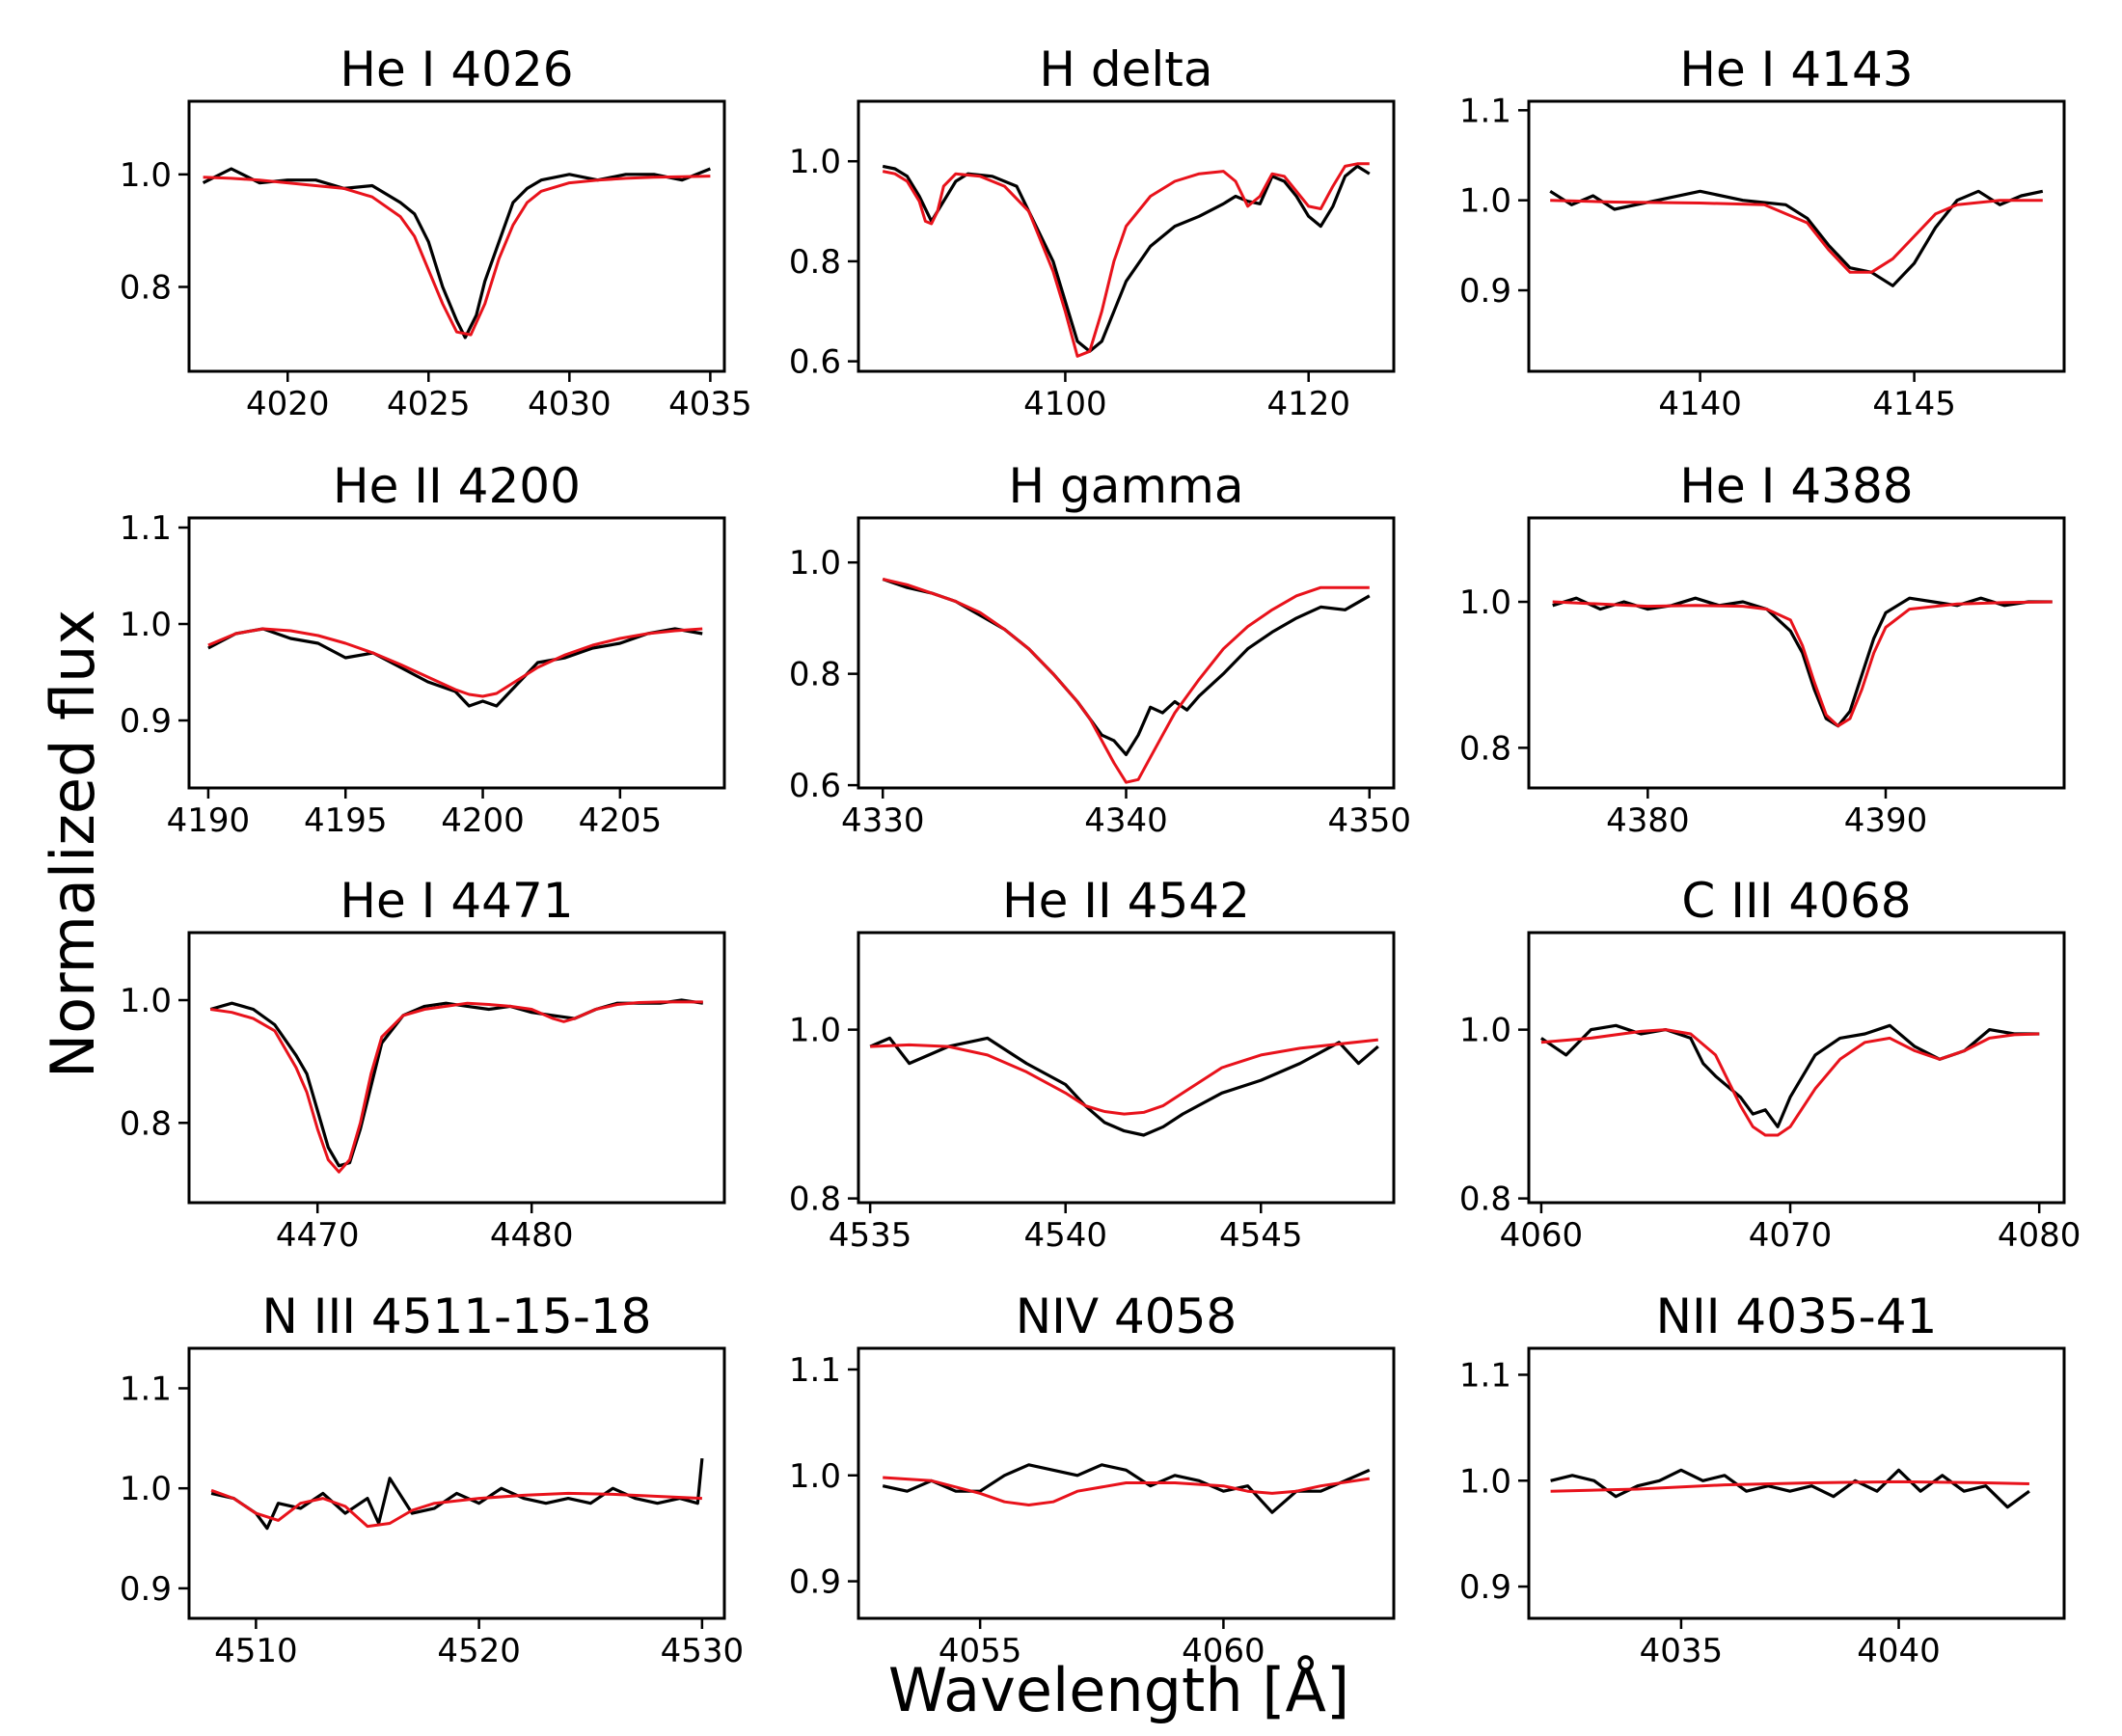 The width and height of the screenshot is (2122, 1736). I want to click on panel-8: C III 4068 4060 4070 4080 0.8 1.0, so click(1770, 1064).